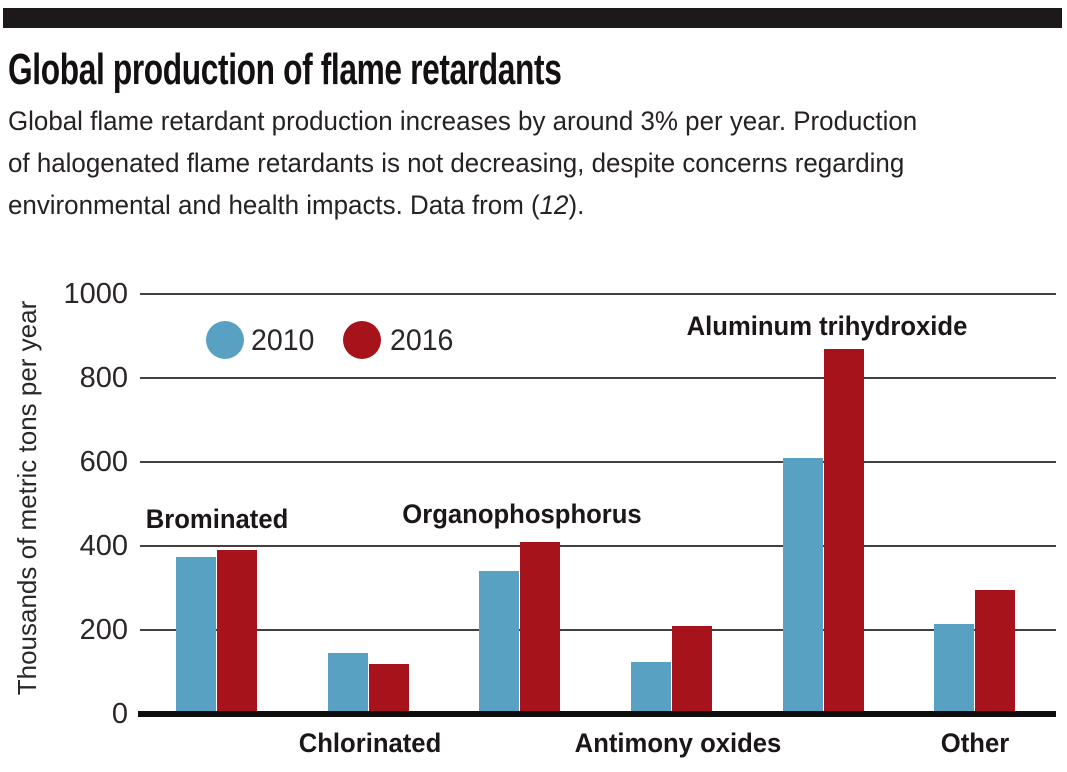  I want to click on bar-2016-organophosphorus, so click(539, 627).